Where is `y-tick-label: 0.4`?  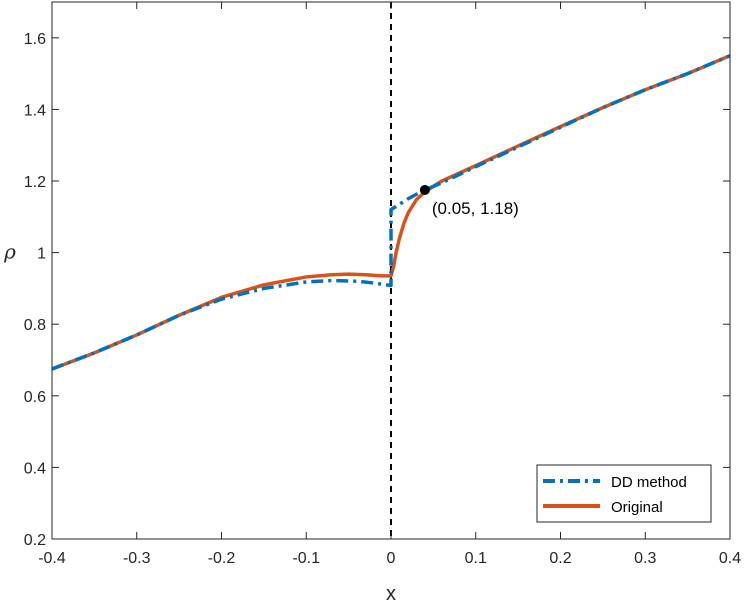 y-tick-label: 0.4 is located at coordinates (35, 468).